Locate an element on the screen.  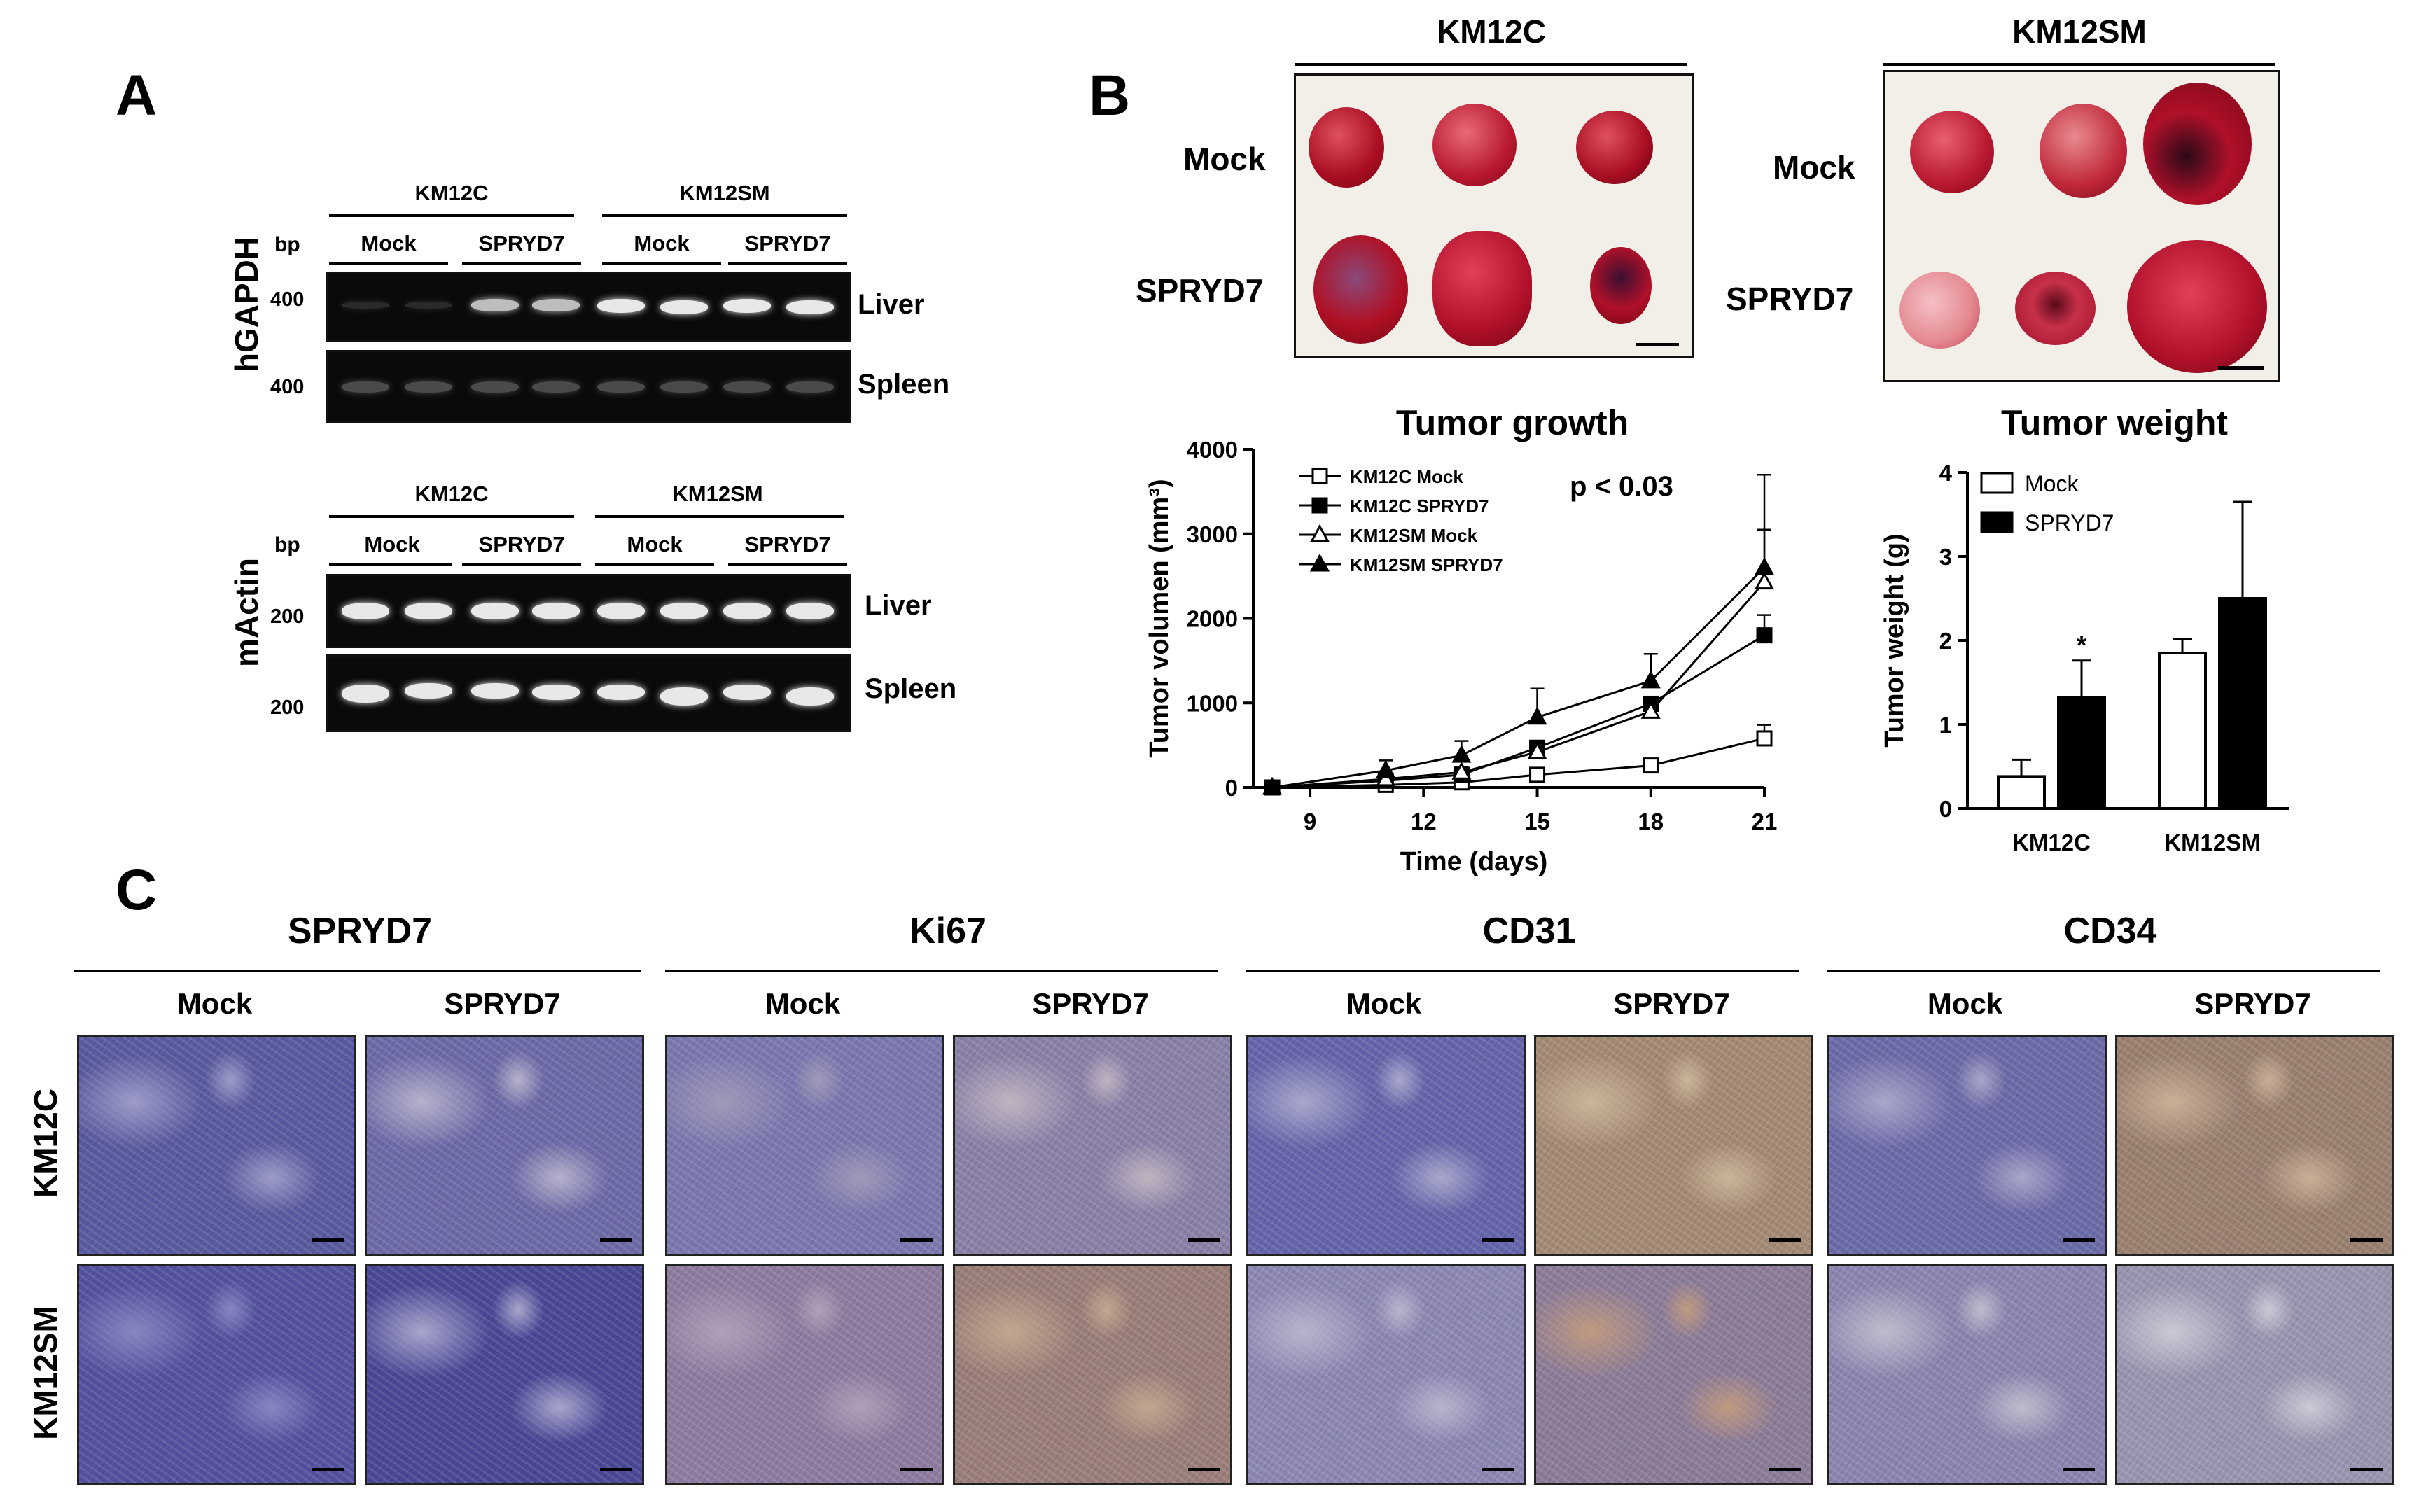
ihc-row-label-wrap: KM12C is located at coordinates (45, 1143).